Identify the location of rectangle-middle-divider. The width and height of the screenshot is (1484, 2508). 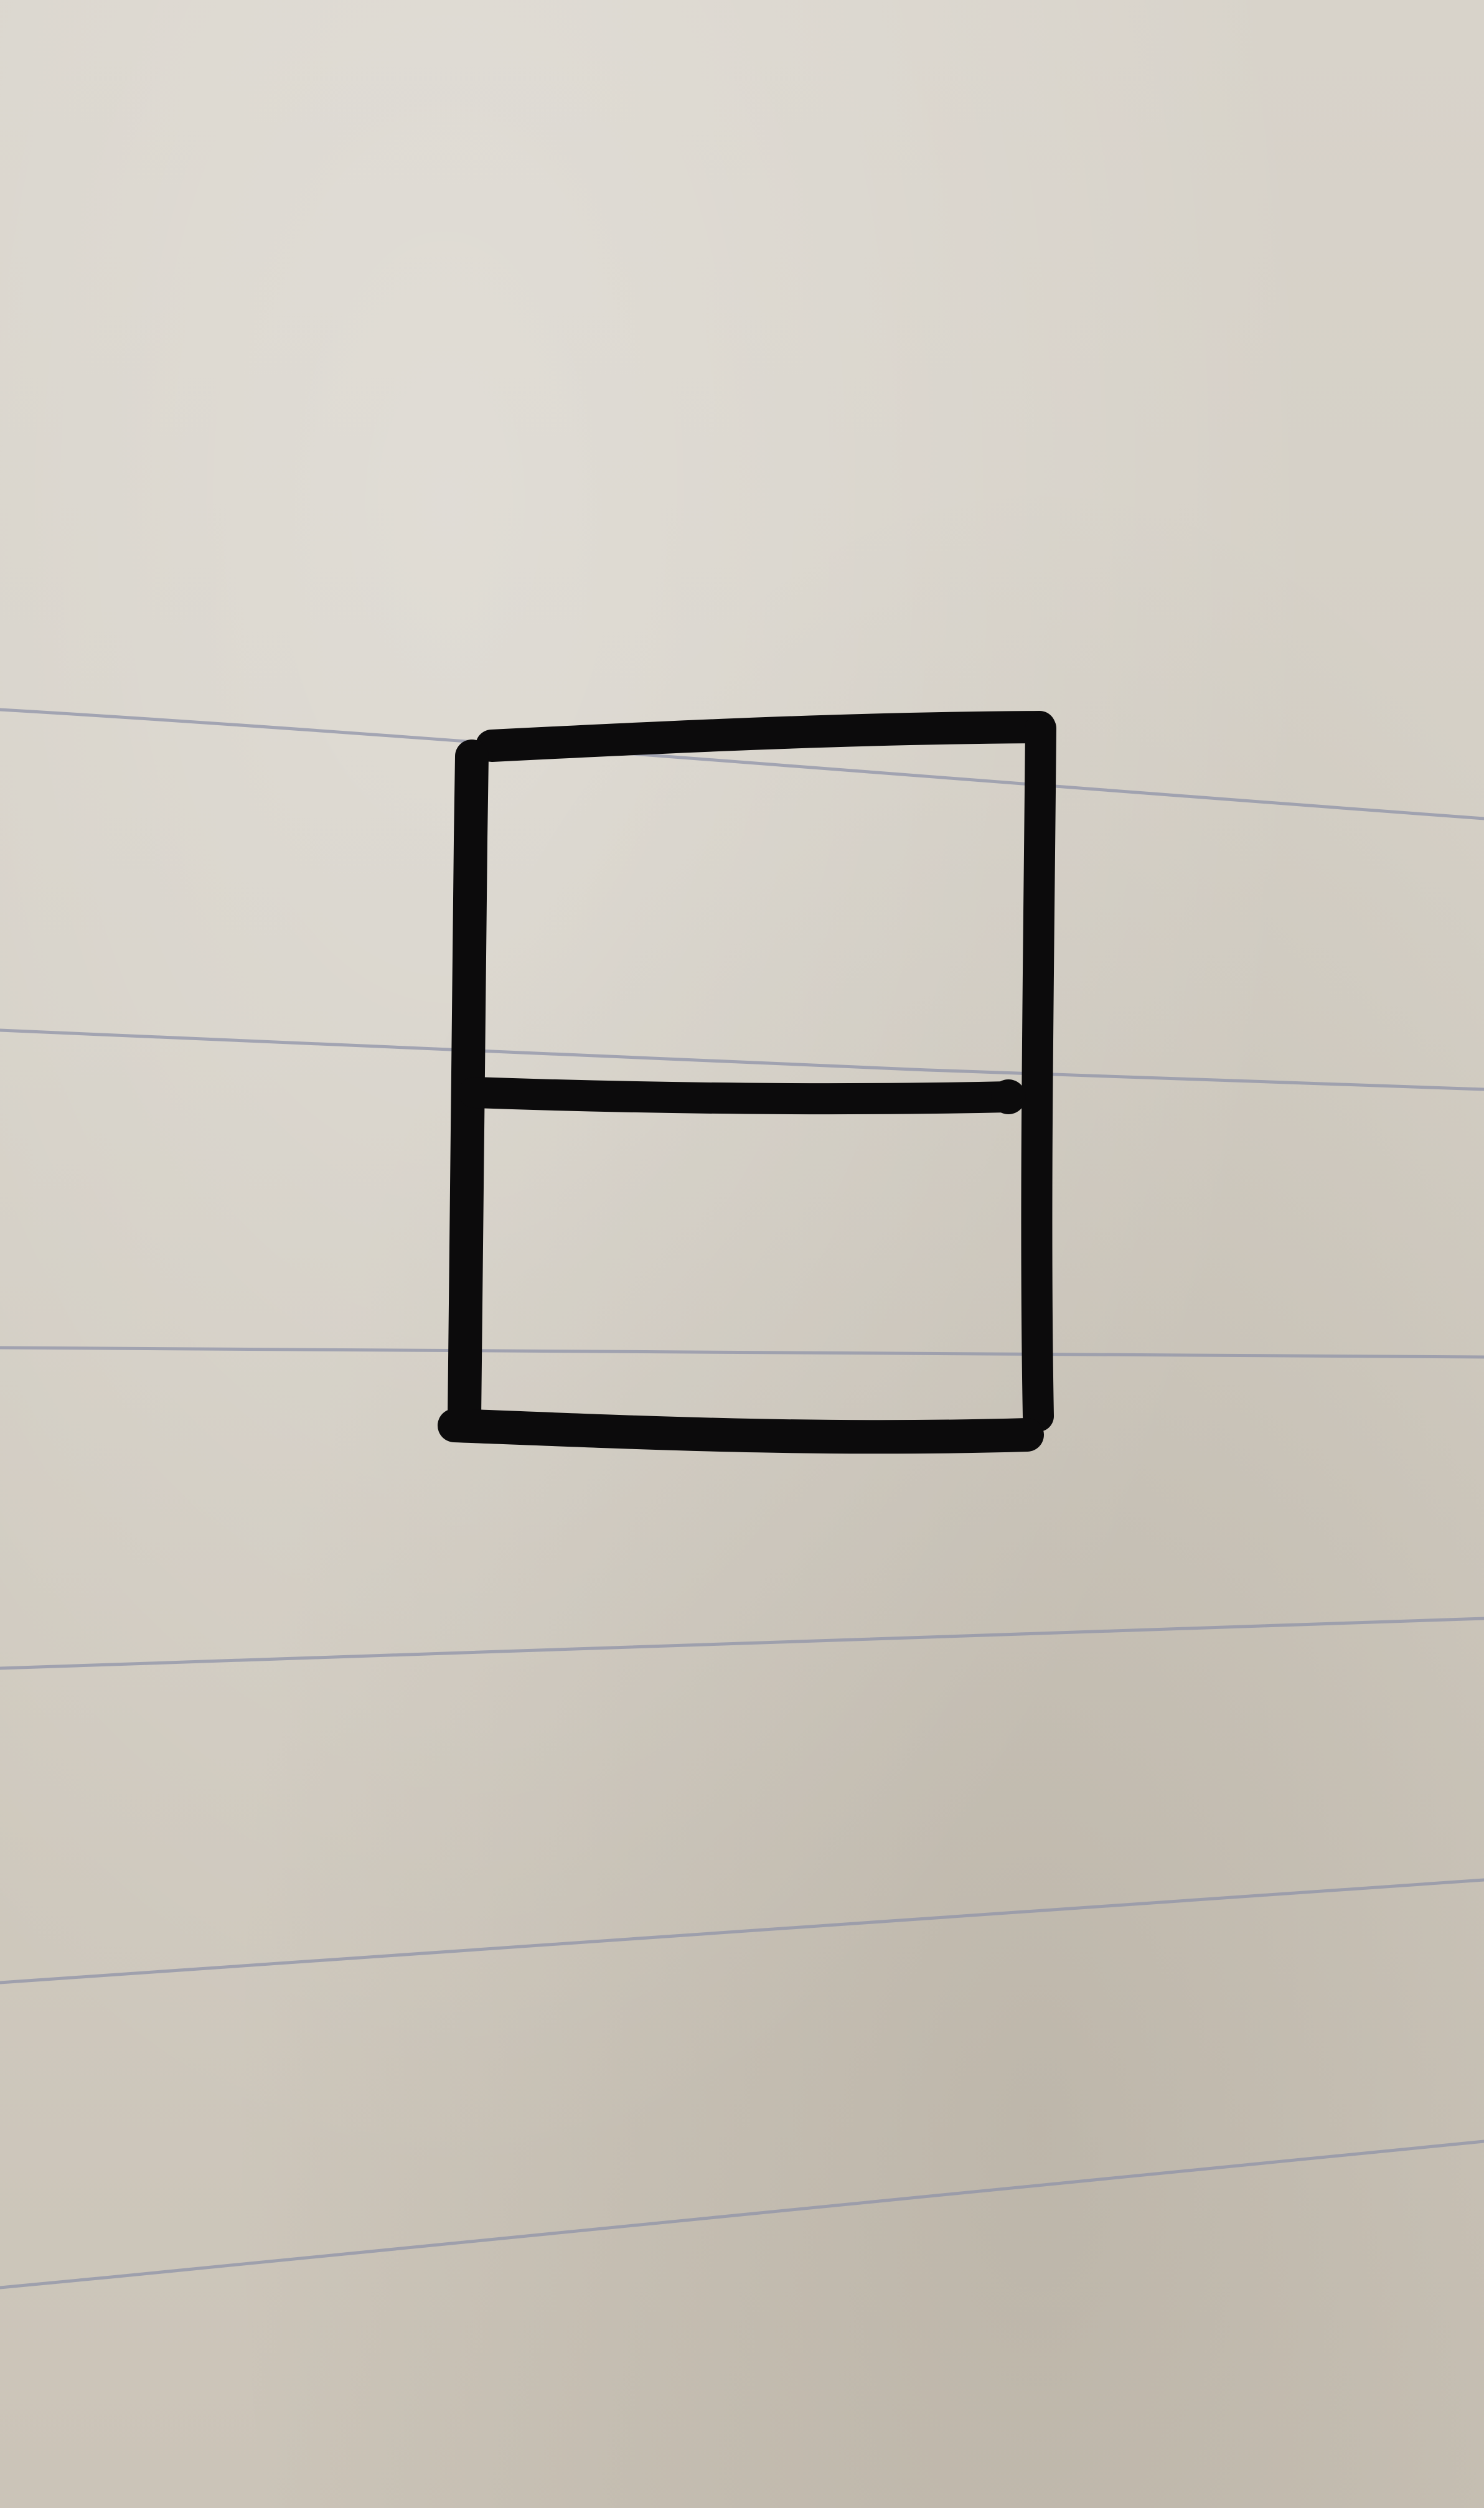
(741, 1096).